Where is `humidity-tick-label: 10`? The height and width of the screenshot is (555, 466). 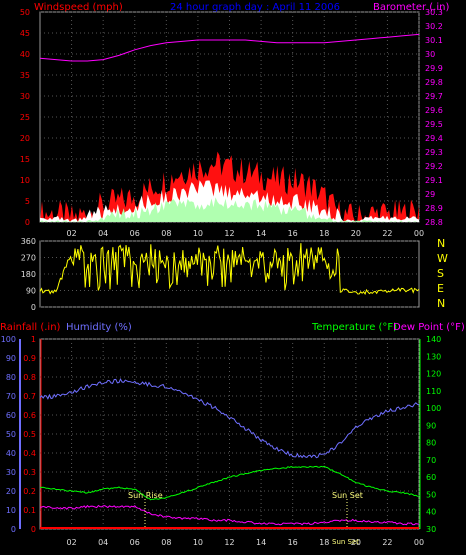
humidity-tick-label: 10 is located at coordinates (11, 510).